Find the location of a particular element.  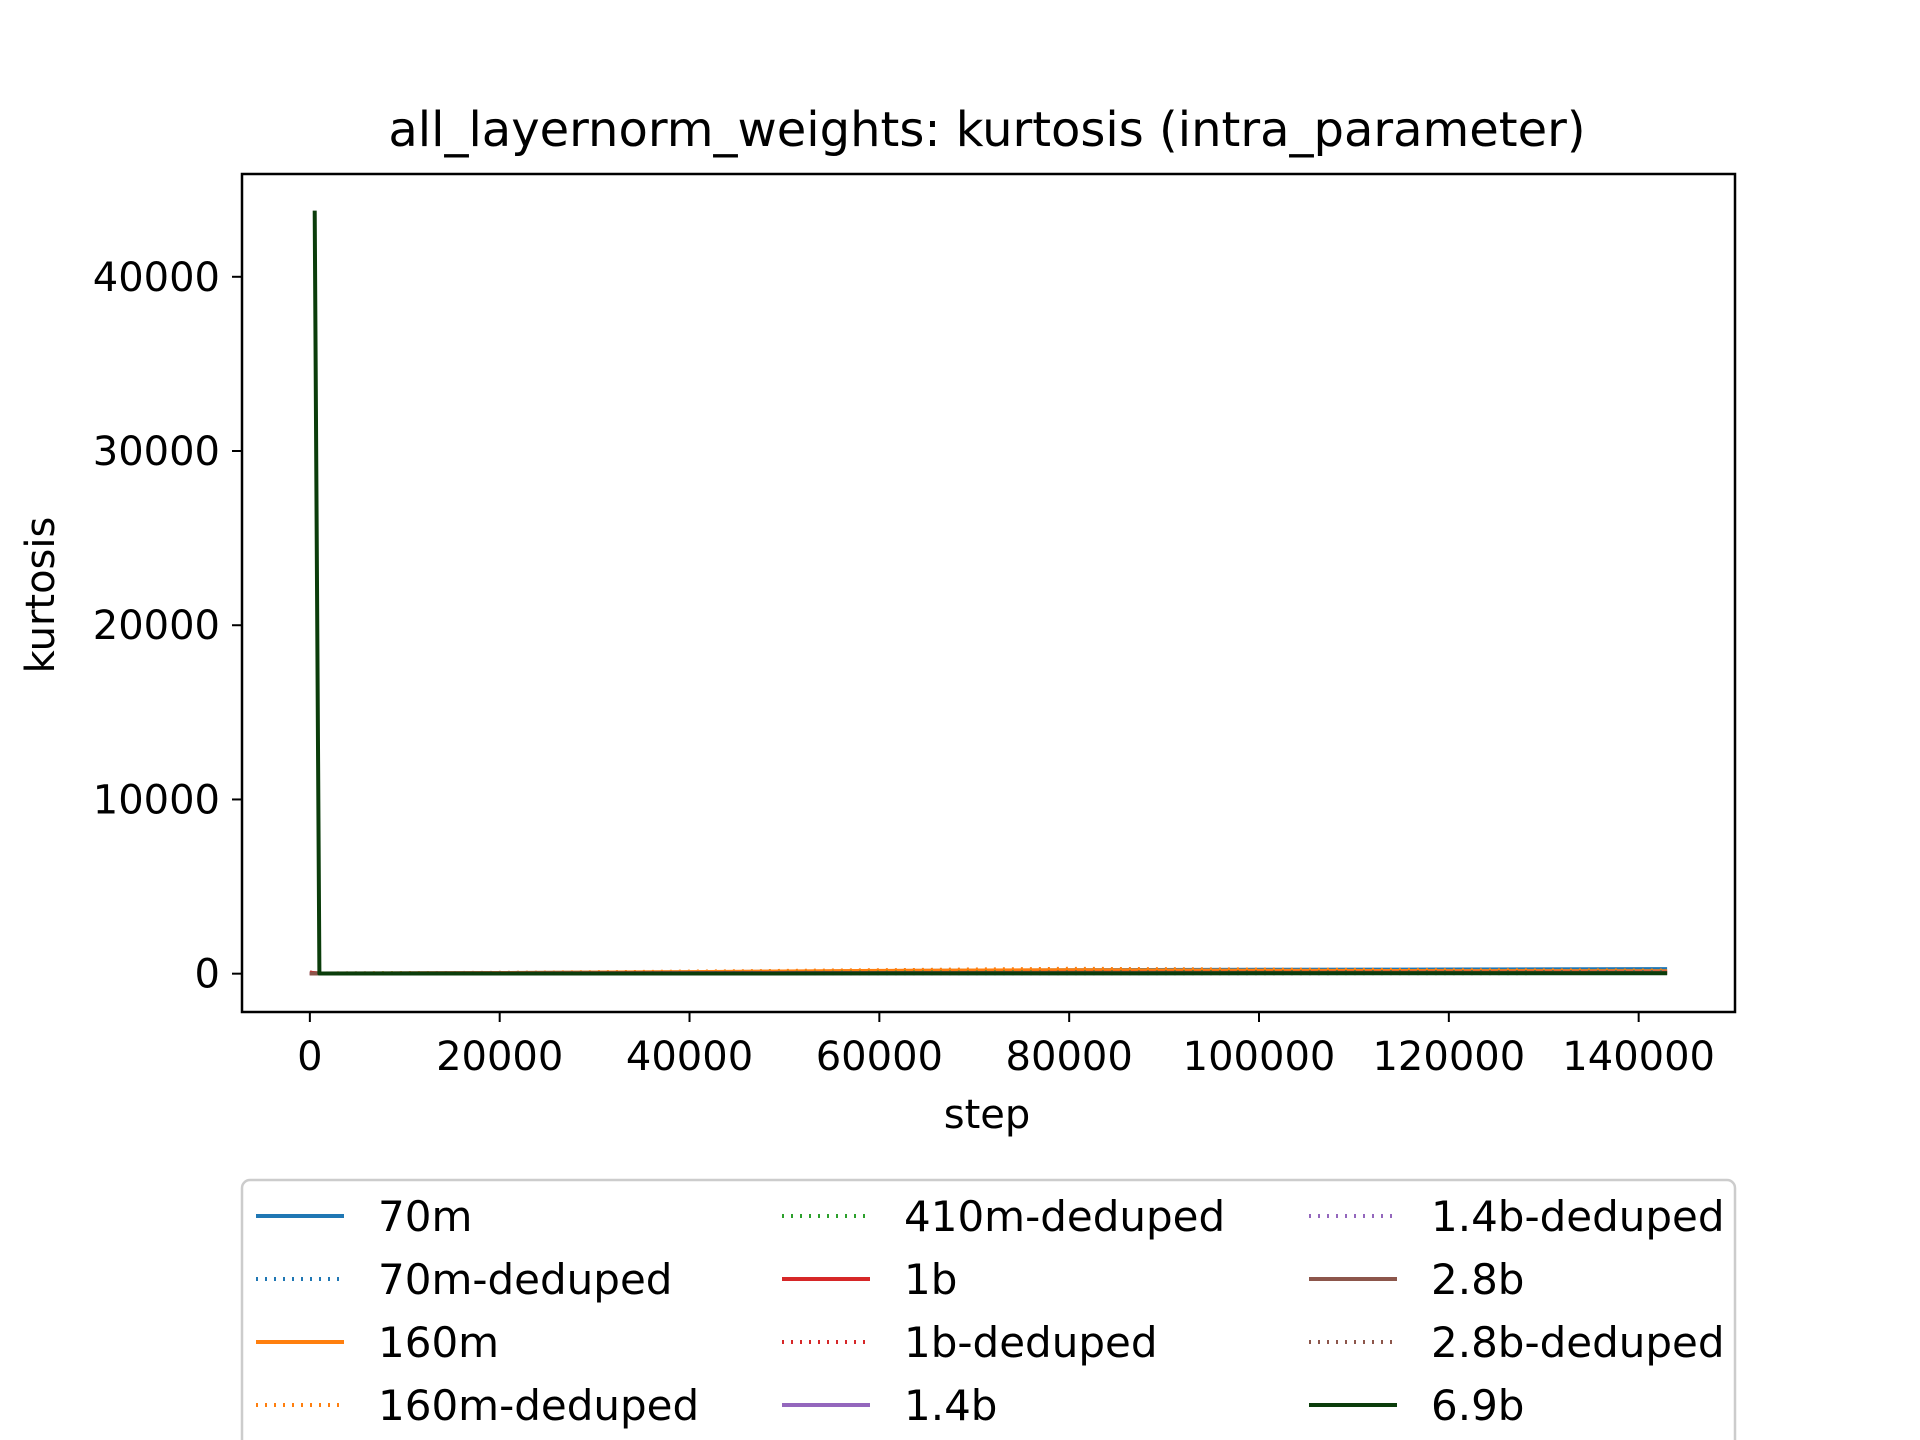

legend-label: 160m is located at coordinates (438, 1342).